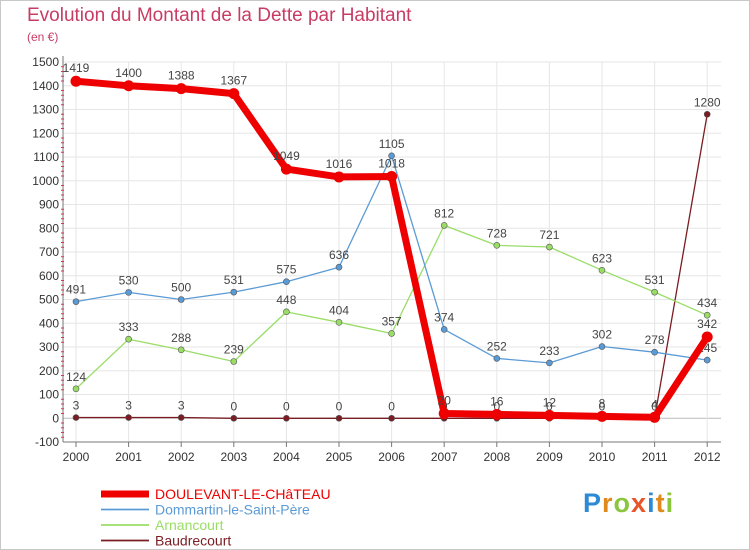 The width and height of the screenshot is (750, 550). What do you see at coordinates (445, 401) in the screenshot?
I see `data-label: 20` at bounding box center [445, 401].